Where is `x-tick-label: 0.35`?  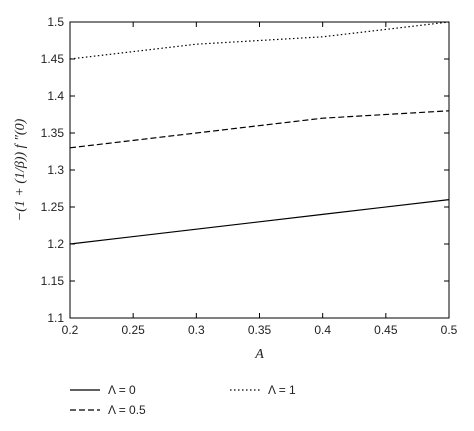
x-tick-label: 0.35 is located at coordinates (260, 330).